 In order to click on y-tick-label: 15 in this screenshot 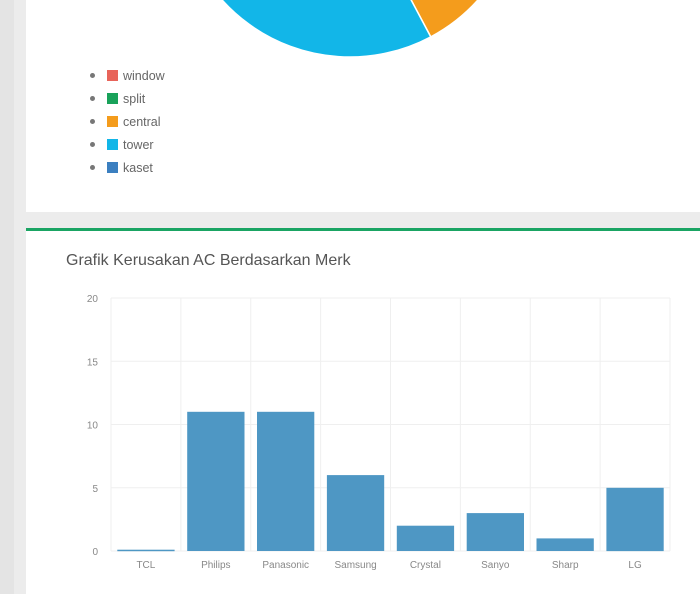, I will do `click(93, 362)`.